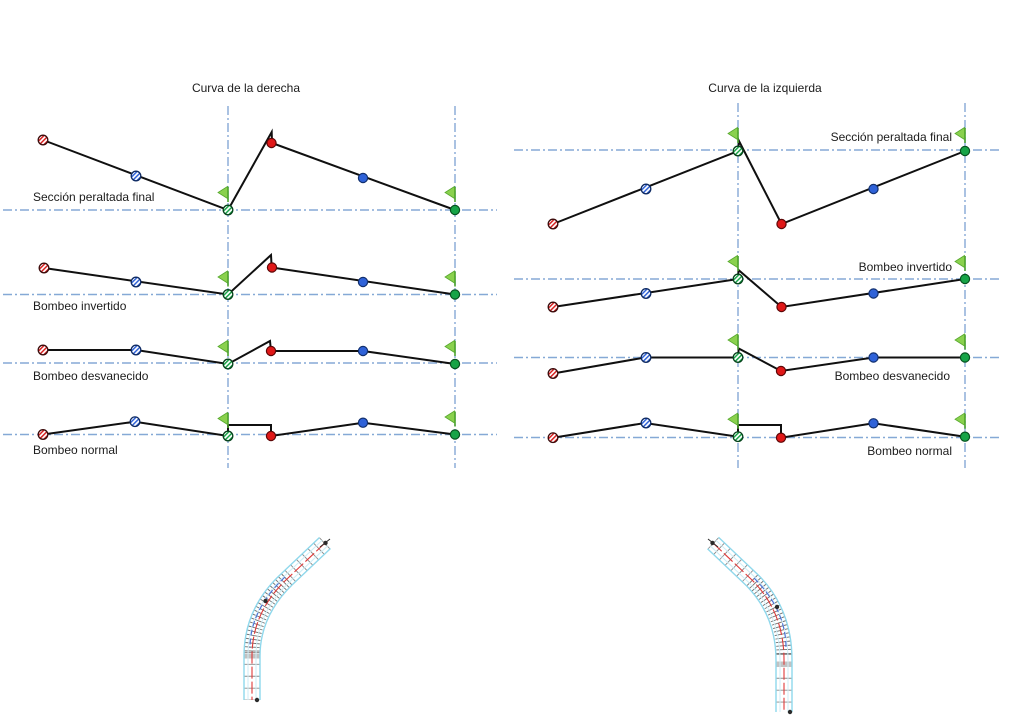  What do you see at coordinates (909, 451) in the screenshot?
I see `label-right-bombeo-normal: Bombeo normal` at bounding box center [909, 451].